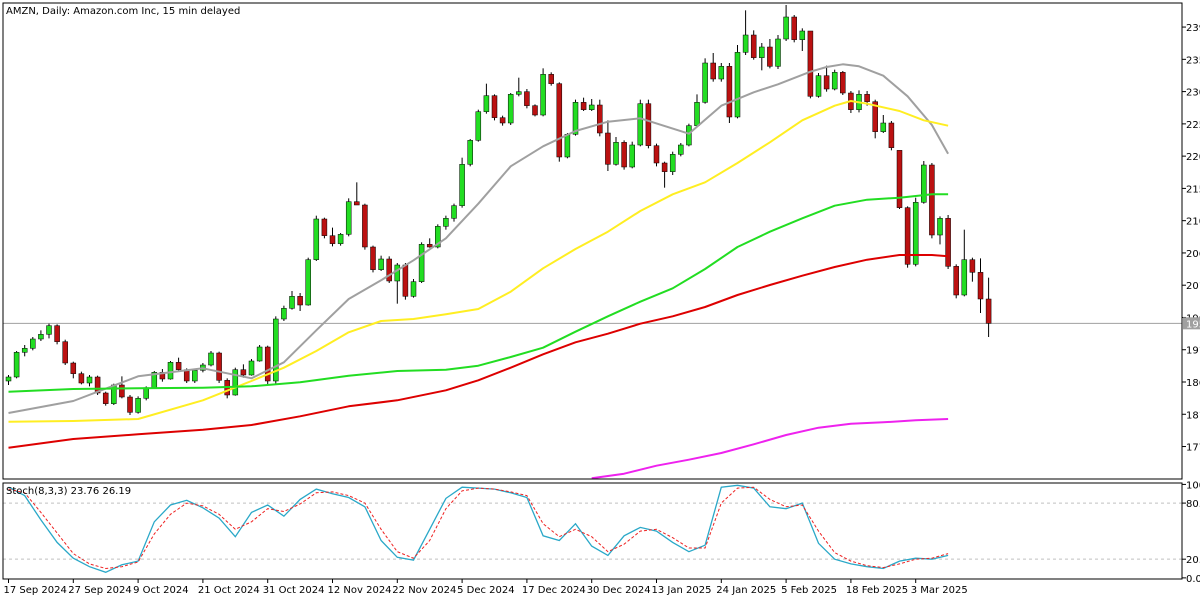 The height and width of the screenshot is (604, 1200). What do you see at coordinates (1193, 157) in the screenshot?
I see `price-tick-label: 220.63` at bounding box center [1193, 157].